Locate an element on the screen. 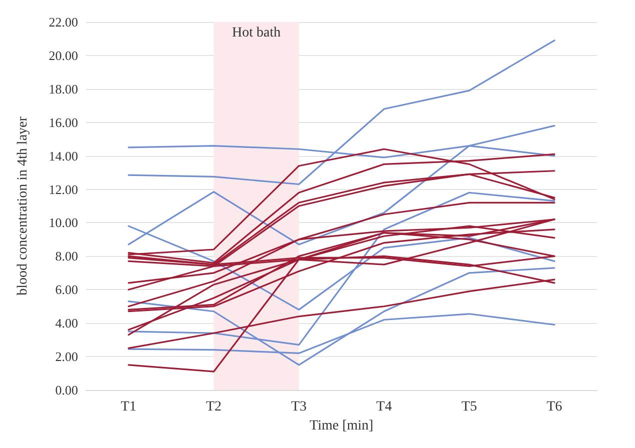 Image resolution: width=635 pixels, height=448 pixels. y-tick-label: 2.00 is located at coordinates (66, 356).